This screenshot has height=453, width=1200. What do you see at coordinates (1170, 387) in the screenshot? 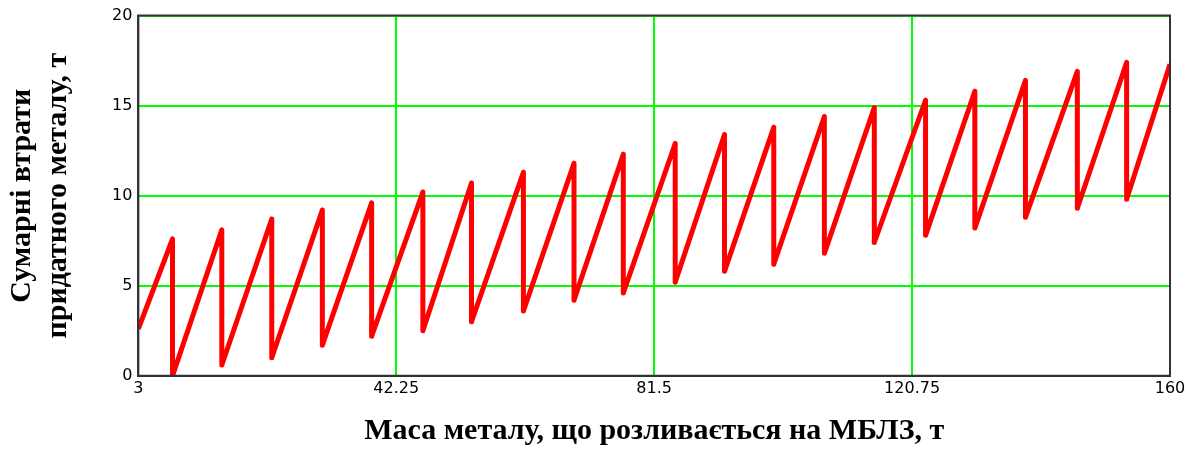
I see `x-tick-label: 160` at bounding box center [1170, 387].